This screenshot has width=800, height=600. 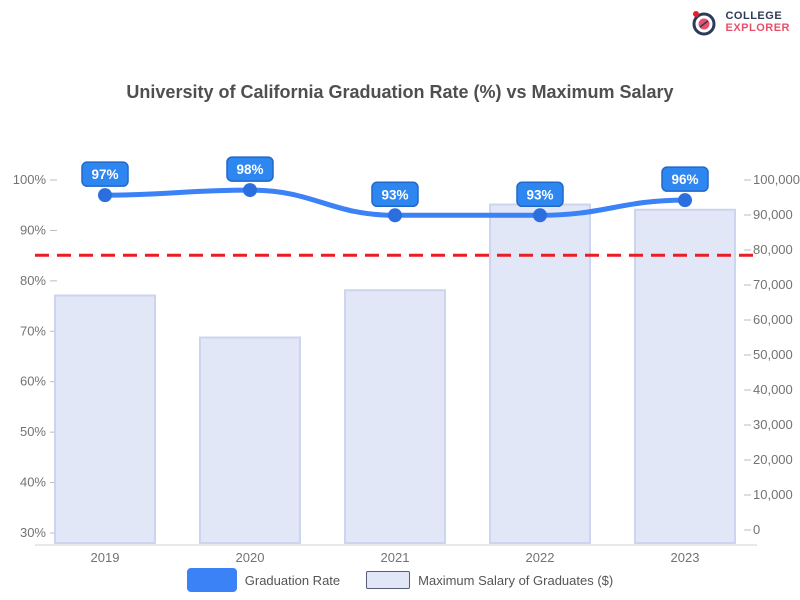 I want to click on data-point-badge-label: 96%, so click(x=684, y=179).